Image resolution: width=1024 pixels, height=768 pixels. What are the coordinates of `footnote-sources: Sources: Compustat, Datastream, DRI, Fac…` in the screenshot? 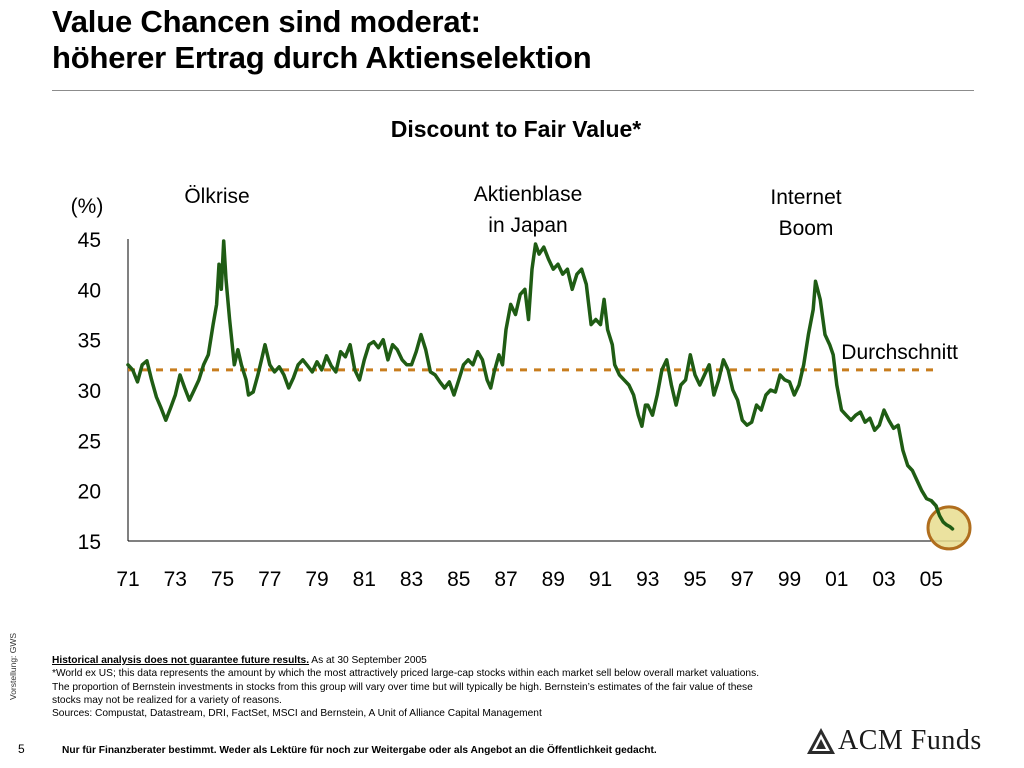 It's located at (297, 714).